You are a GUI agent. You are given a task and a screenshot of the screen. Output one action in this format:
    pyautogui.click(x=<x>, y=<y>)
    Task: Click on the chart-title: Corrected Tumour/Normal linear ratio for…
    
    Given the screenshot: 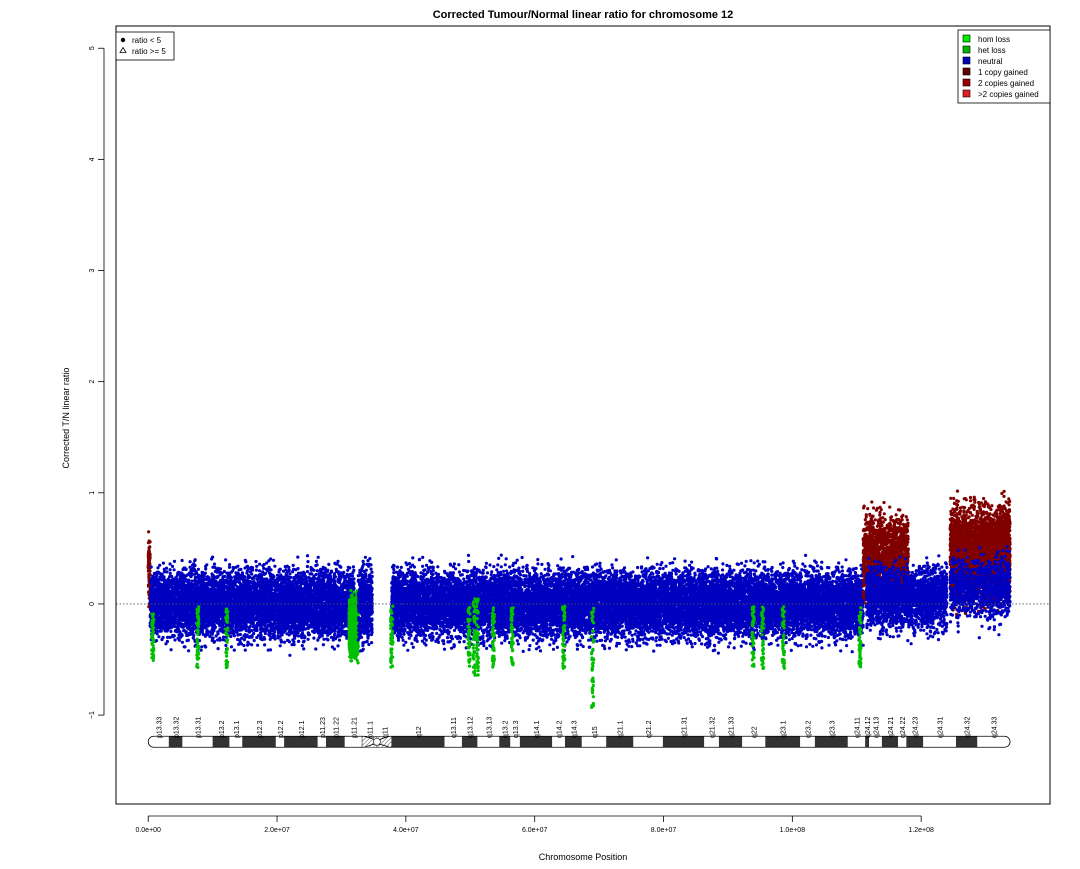 What is the action you would take?
    pyautogui.click(x=583, y=15)
    